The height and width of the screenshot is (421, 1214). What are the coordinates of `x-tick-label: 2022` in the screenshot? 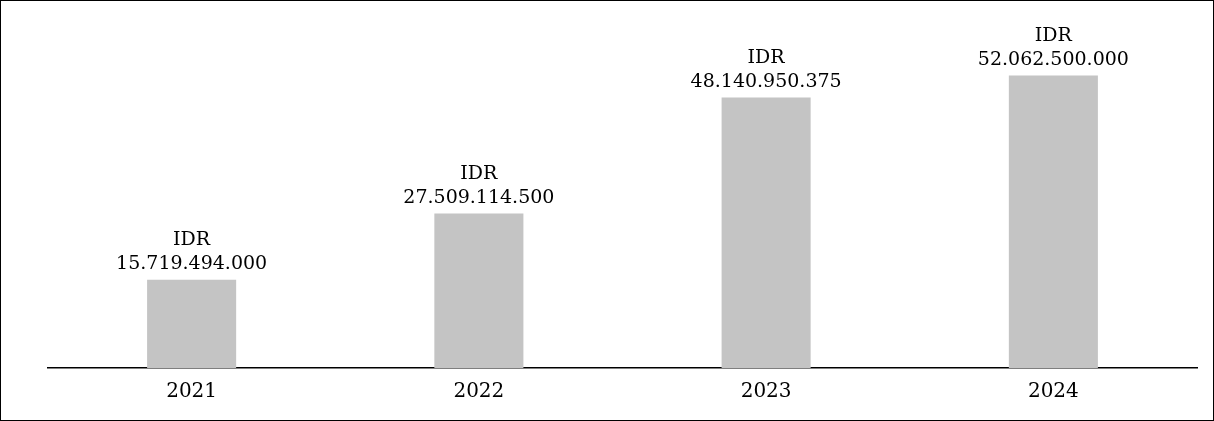 It's located at (479, 390).